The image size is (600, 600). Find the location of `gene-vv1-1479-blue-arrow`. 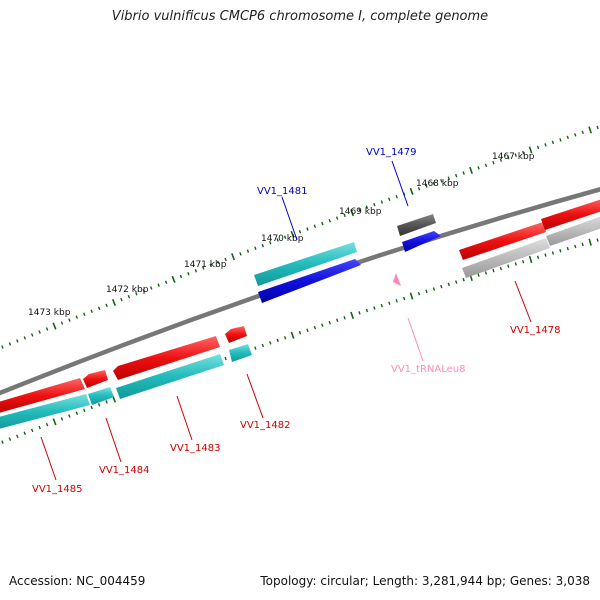

gene-vv1-1479-blue-arrow is located at coordinates (421, 241).